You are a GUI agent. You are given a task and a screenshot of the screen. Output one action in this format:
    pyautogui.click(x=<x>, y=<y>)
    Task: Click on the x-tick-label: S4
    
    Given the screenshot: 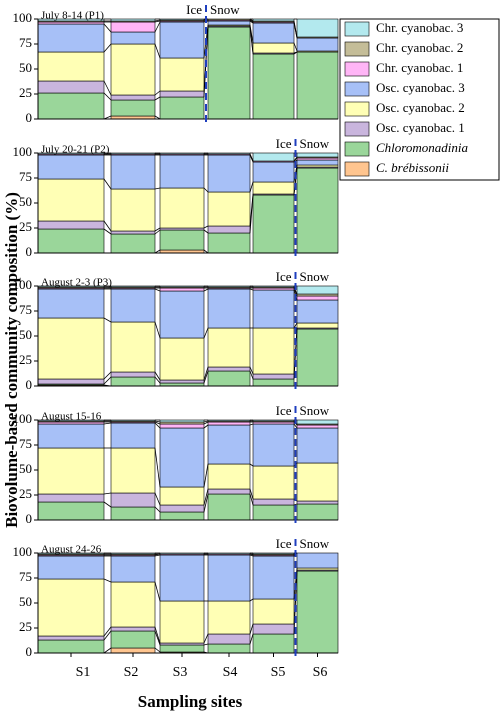 What is the action you would take?
    pyautogui.click(x=230, y=672)
    